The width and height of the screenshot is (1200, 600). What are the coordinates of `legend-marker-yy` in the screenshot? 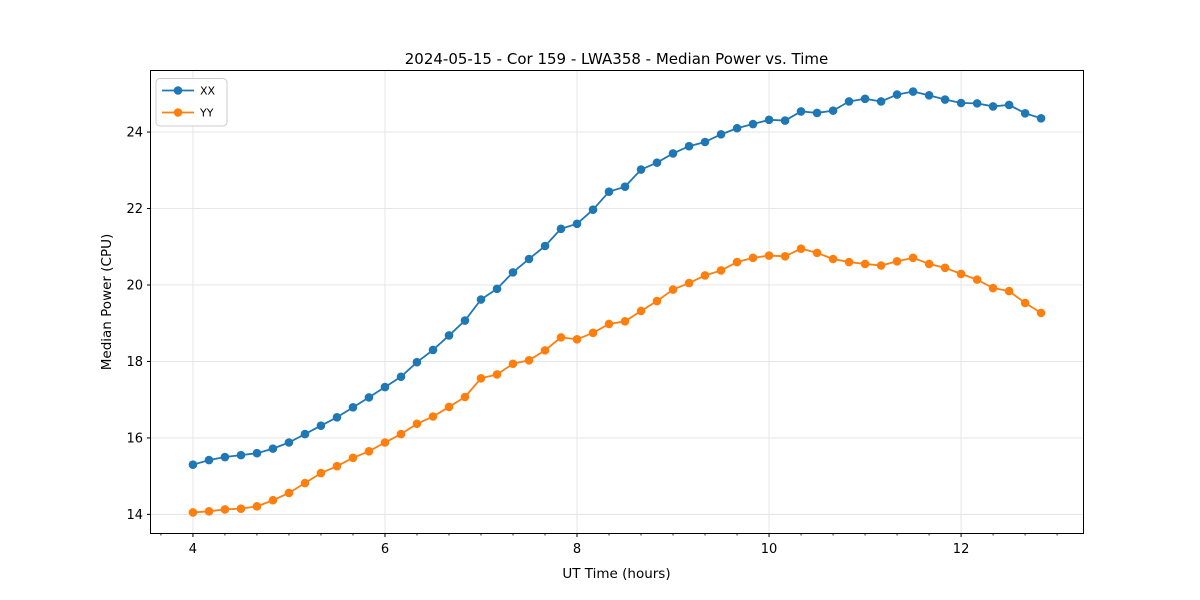 It's located at (178, 112).